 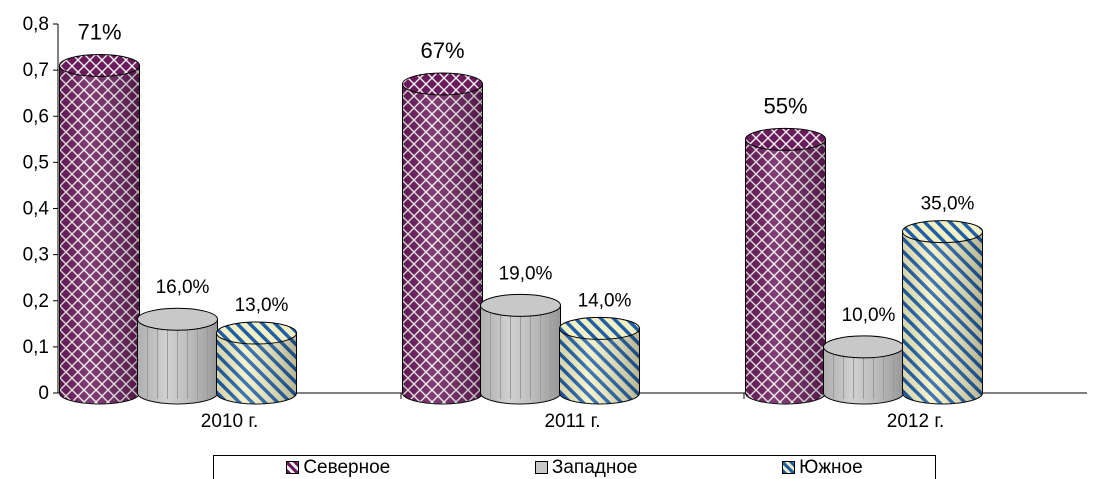 What do you see at coordinates (785, 105) in the screenshot?
I see `data-label: 55%` at bounding box center [785, 105].